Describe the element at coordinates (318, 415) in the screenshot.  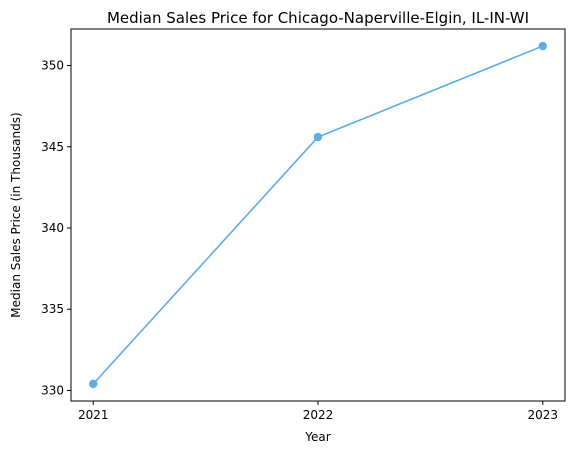
I see `x-tick-label: 2022` at that location.